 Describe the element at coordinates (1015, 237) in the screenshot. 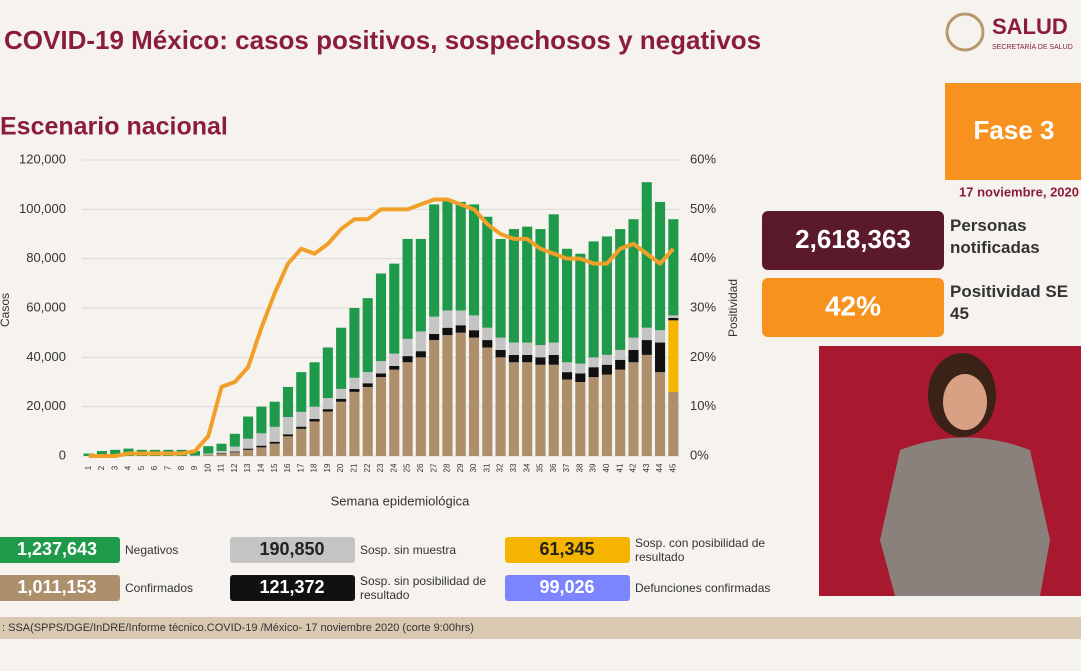

I see `notified-label: Personas notificadas` at that location.